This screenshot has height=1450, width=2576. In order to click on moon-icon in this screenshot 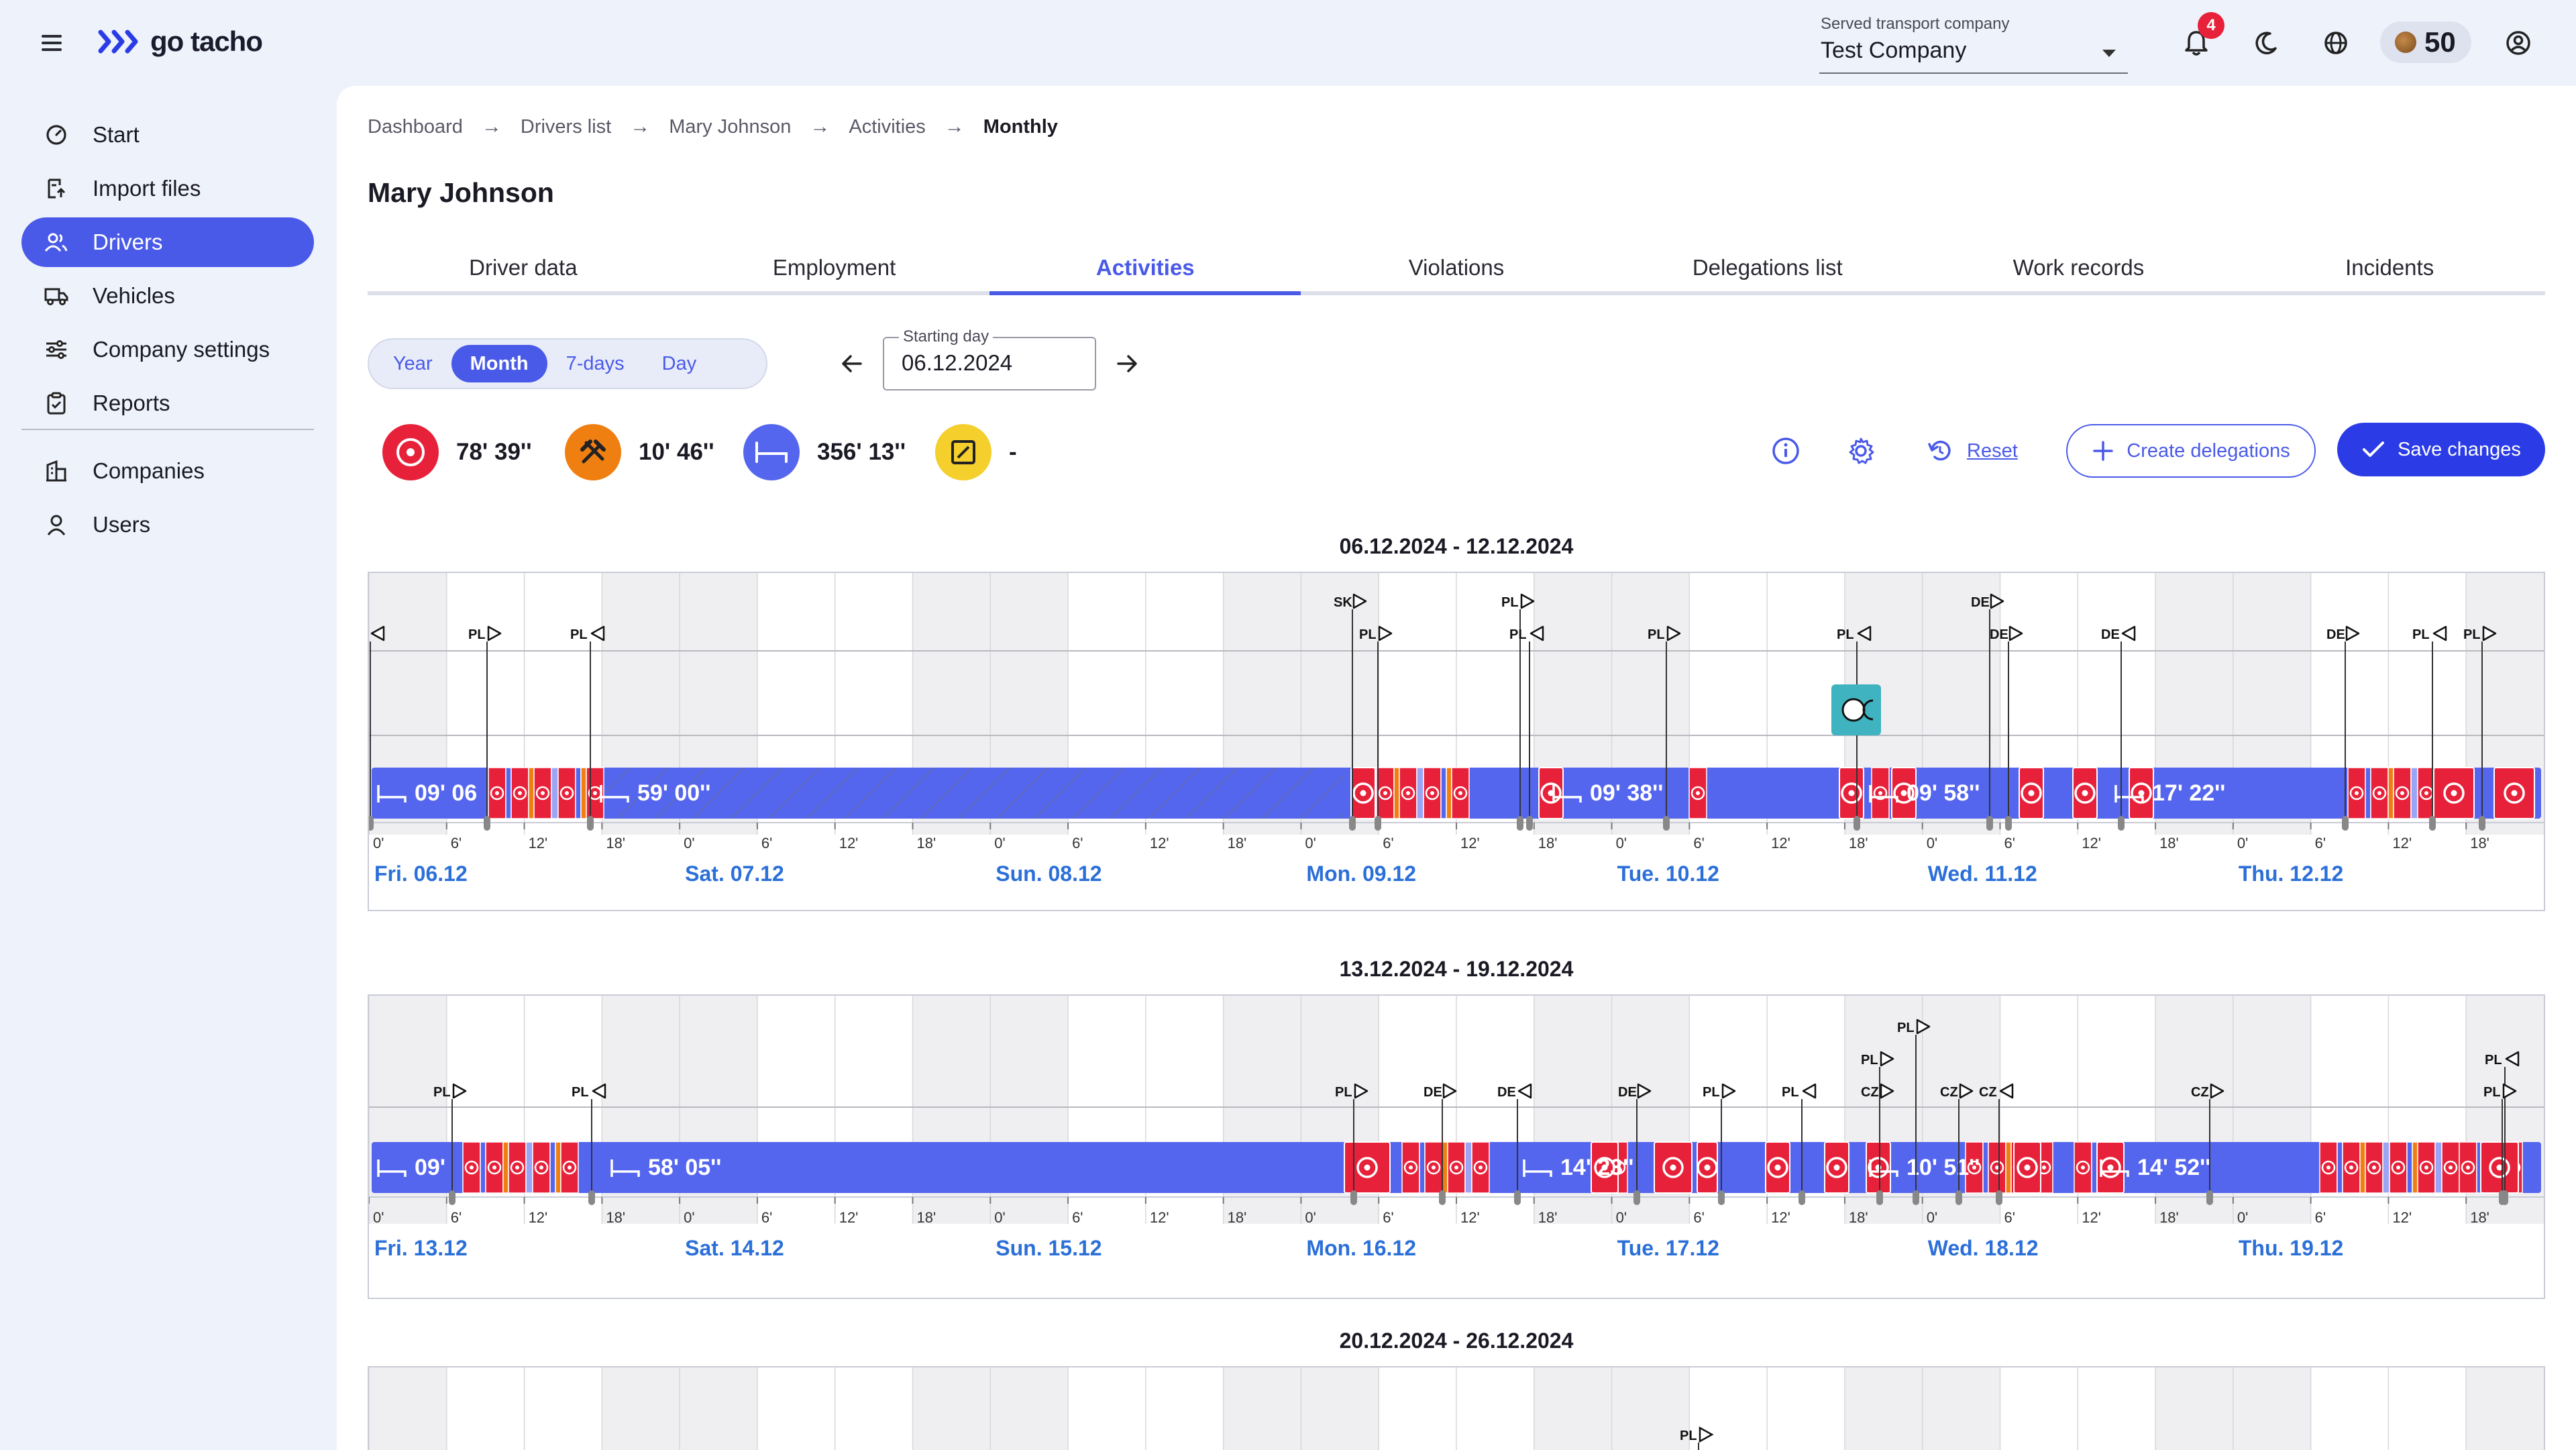, I will do `click(2266, 43)`.